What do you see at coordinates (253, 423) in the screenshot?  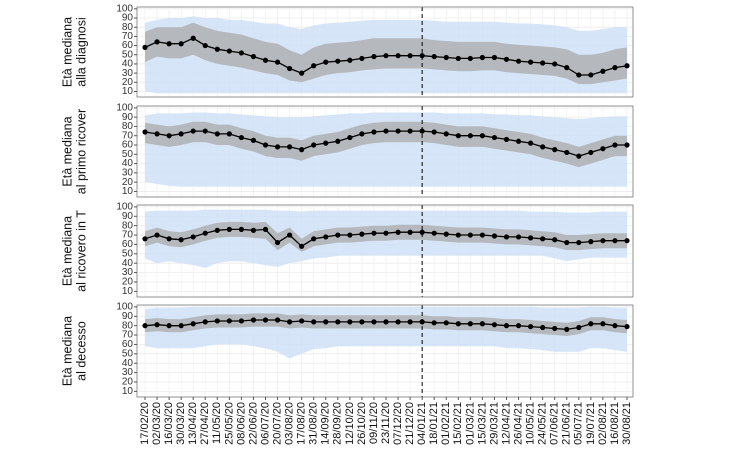 I see `x-tick-label: 22/06/20` at bounding box center [253, 423].